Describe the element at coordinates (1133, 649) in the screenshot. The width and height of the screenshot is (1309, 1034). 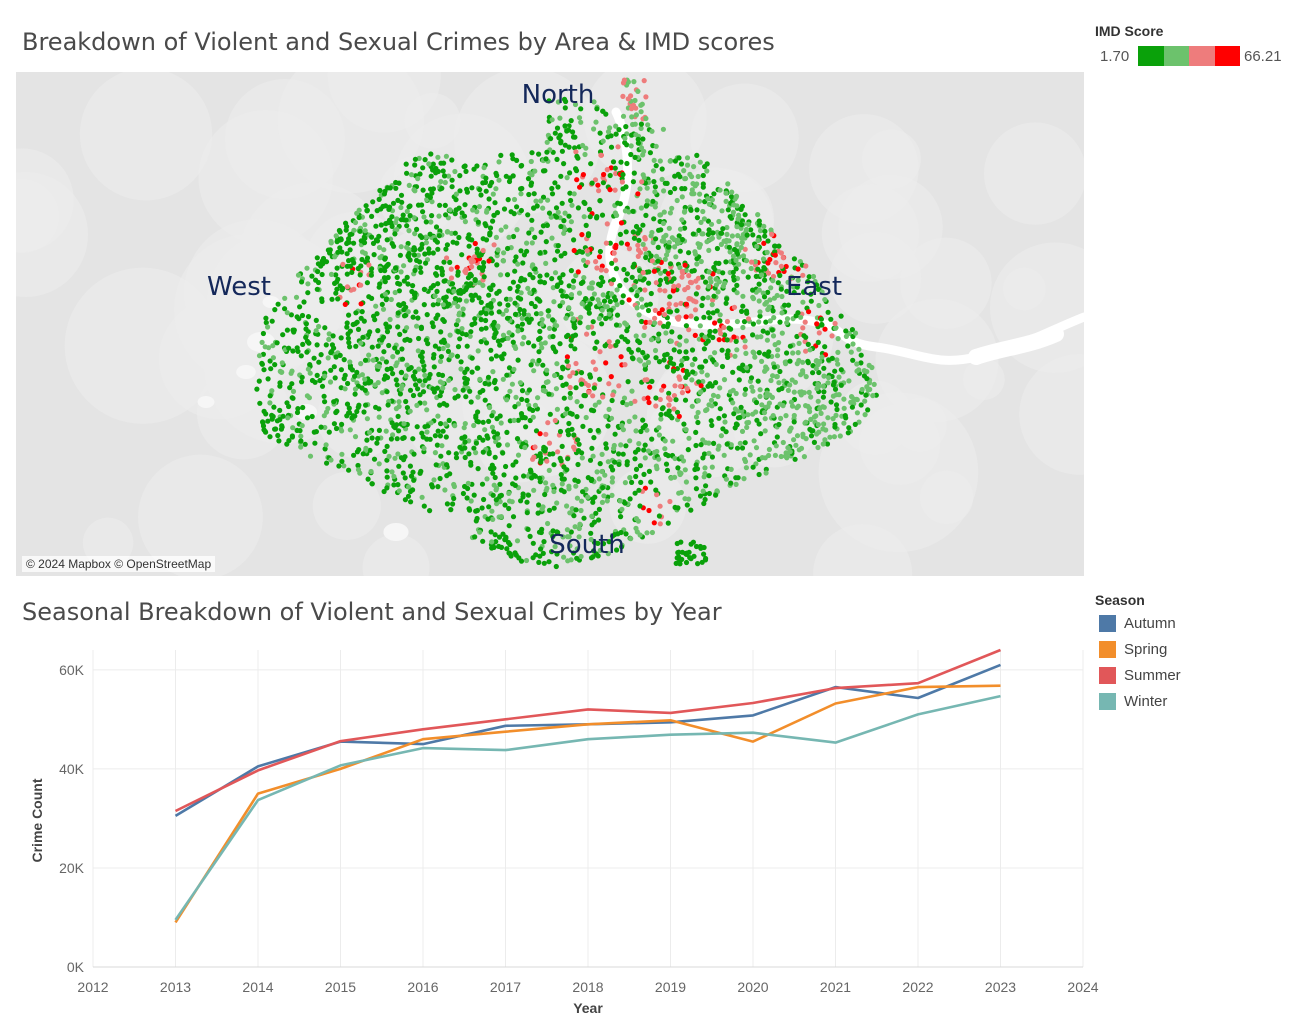
I see `season-legend-item-spring: Spring` at that location.